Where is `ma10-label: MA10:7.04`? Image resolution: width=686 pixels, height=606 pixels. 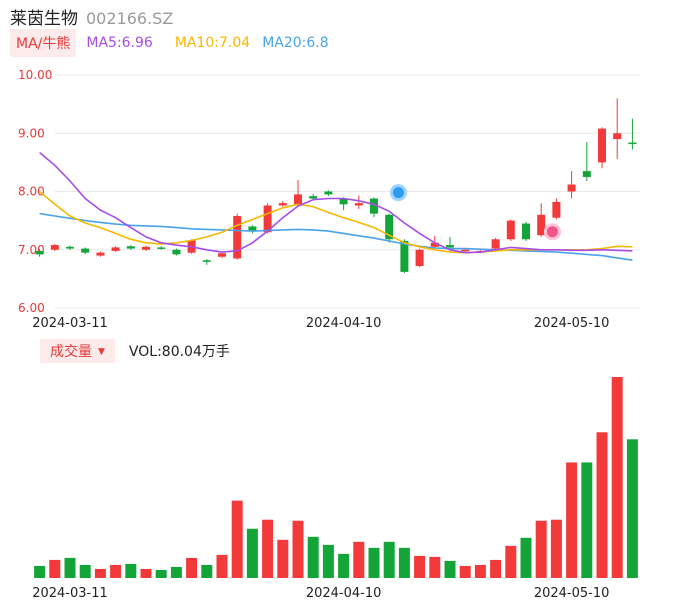
ma10-label: MA10:7.04 is located at coordinates (212, 43).